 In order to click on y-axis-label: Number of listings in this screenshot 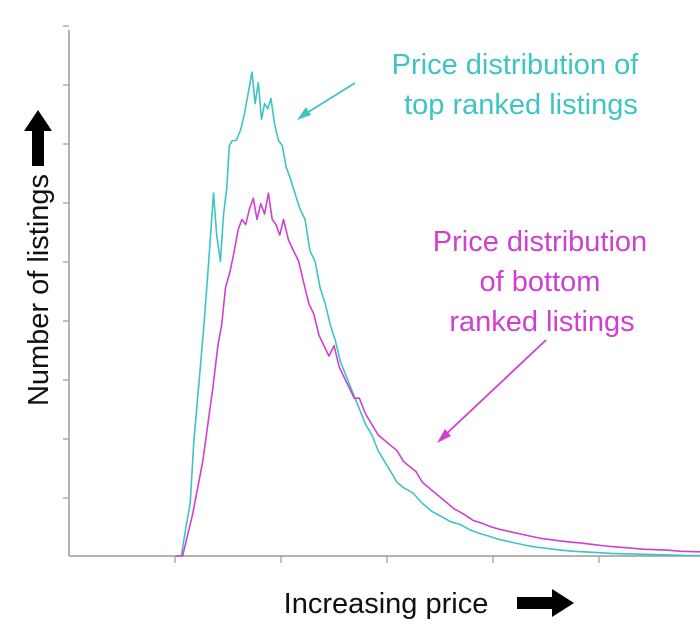, I will do `click(39, 290)`.